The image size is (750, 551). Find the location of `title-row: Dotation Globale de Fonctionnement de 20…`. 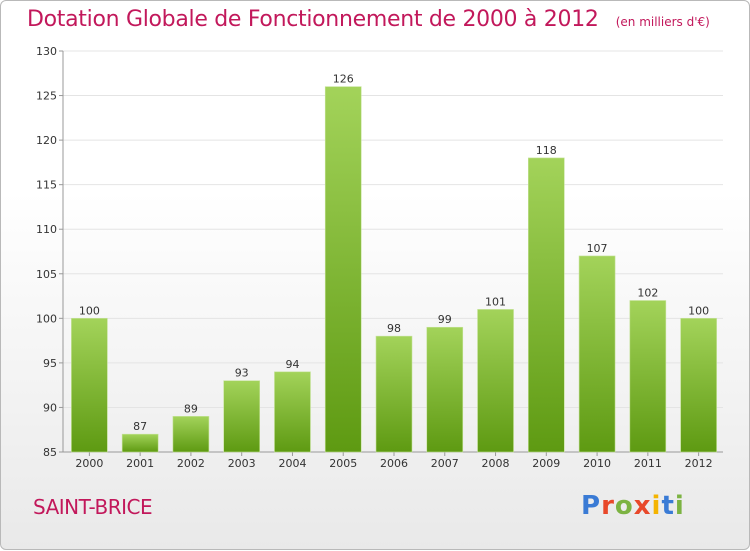

title-row: Dotation Globale de Fonctionnement de 20… is located at coordinates (368, 19).